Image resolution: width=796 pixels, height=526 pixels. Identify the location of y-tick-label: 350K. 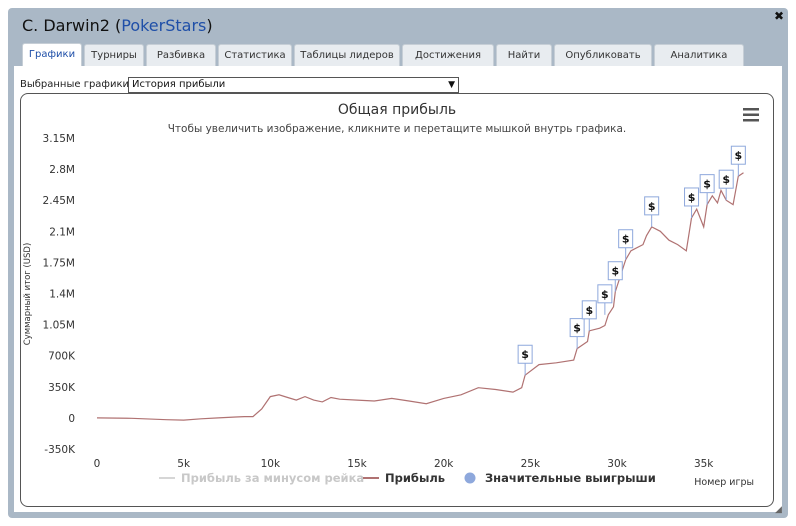
(62, 388).